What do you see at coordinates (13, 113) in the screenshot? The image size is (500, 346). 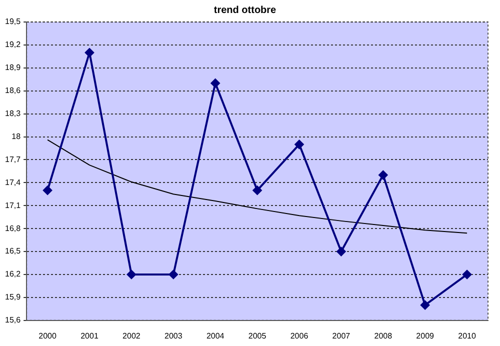 I see `y-tick-label: 18,3` at bounding box center [13, 113].